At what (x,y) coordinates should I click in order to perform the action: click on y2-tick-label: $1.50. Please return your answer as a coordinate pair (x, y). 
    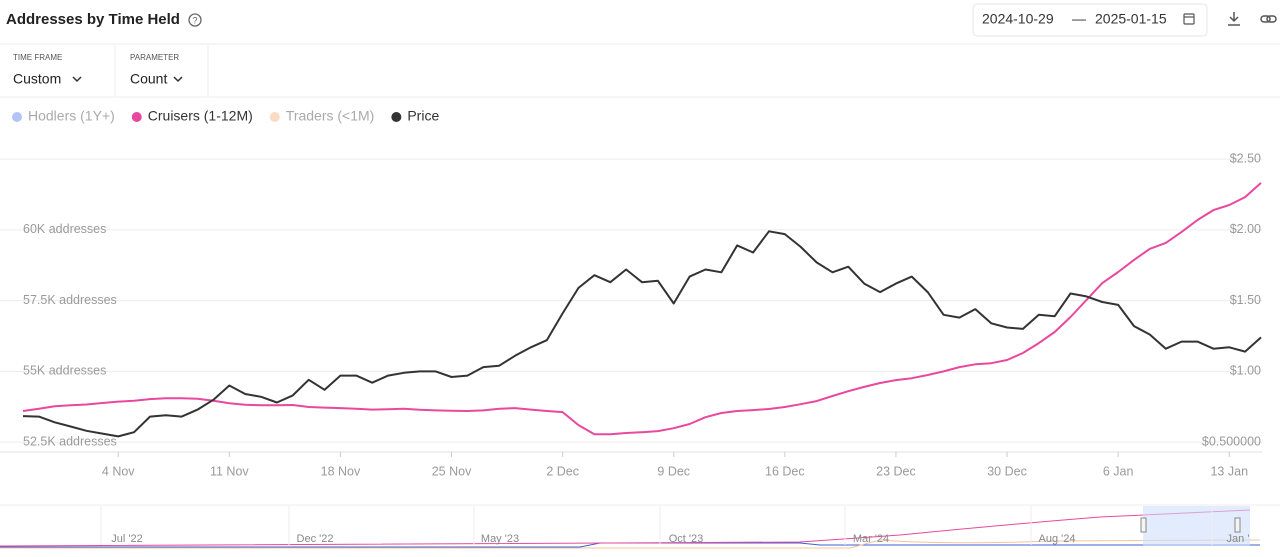
    Looking at the image, I should click on (1245, 300).